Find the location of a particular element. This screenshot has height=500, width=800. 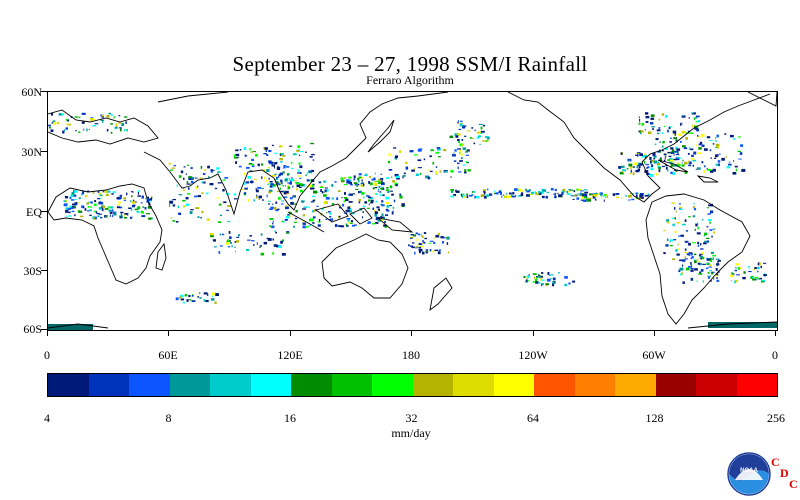

lon-label-180: 180 is located at coordinates (411, 355).